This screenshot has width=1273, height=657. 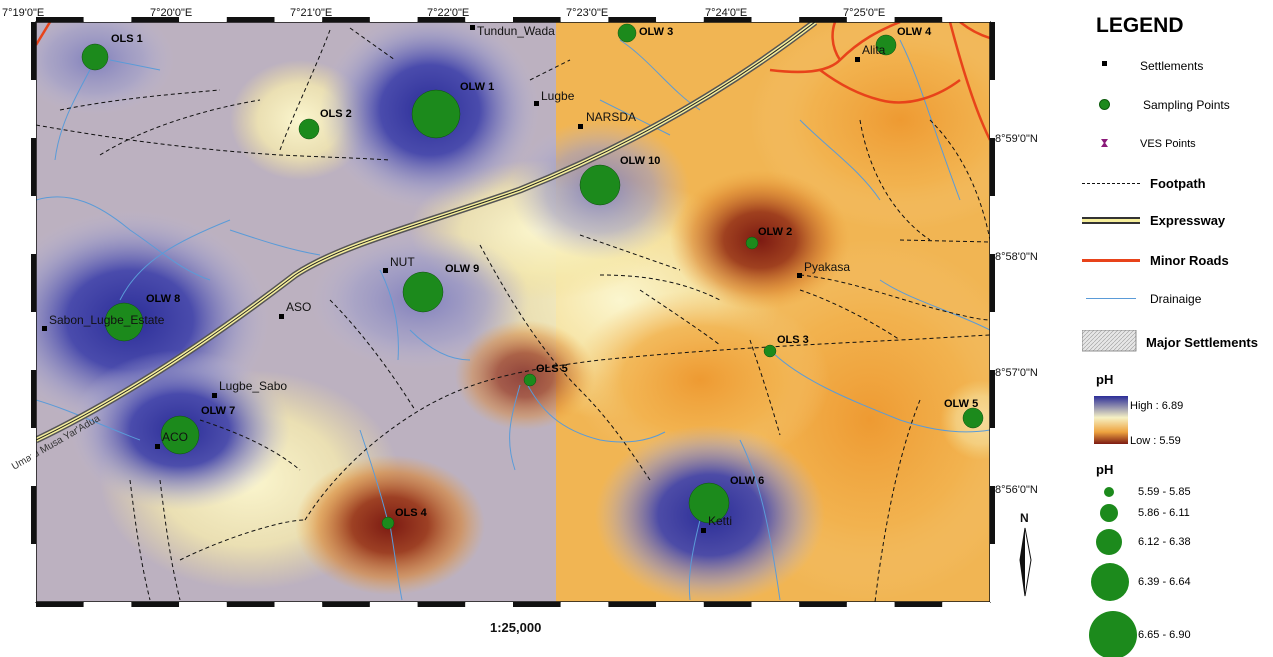 I want to click on sampling-point: OLW 2, so click(x=768, y=238).